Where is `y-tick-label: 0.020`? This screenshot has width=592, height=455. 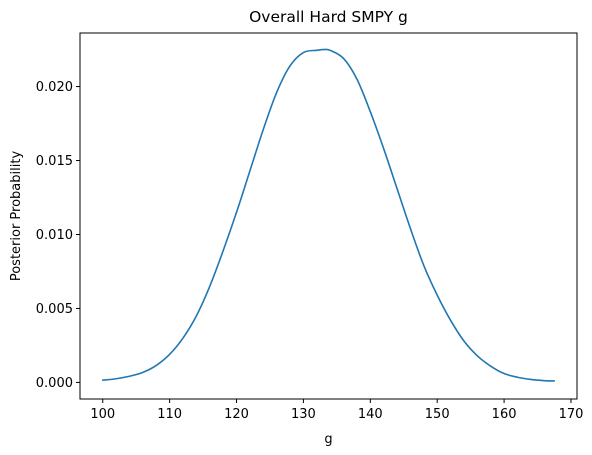 y-tick-label: 0.020 is located at coordinates (54, 87).